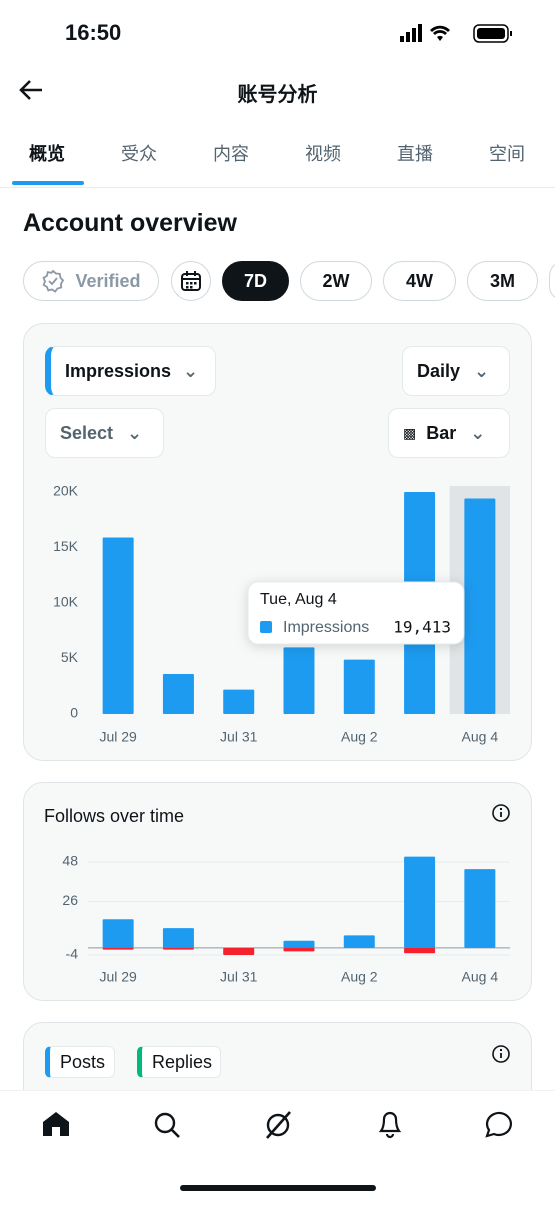 The image size is (555, 1206). I want to click on calendar-button, so click(191, 281).